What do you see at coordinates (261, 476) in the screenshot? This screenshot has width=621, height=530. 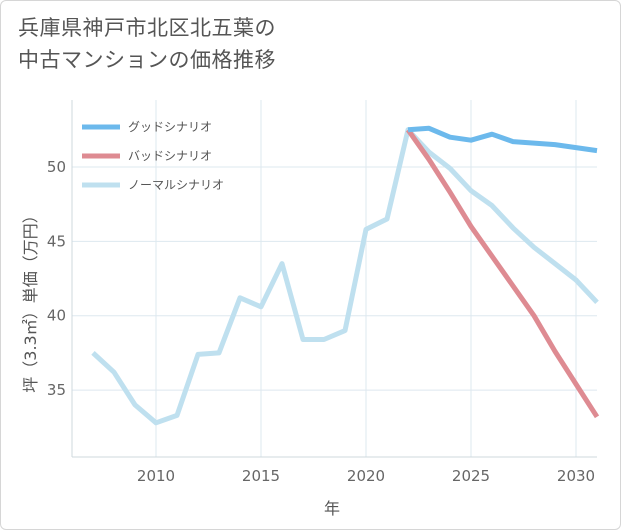 I see `x-tick-label-2015: 2015` at bounding box center [261, 476].